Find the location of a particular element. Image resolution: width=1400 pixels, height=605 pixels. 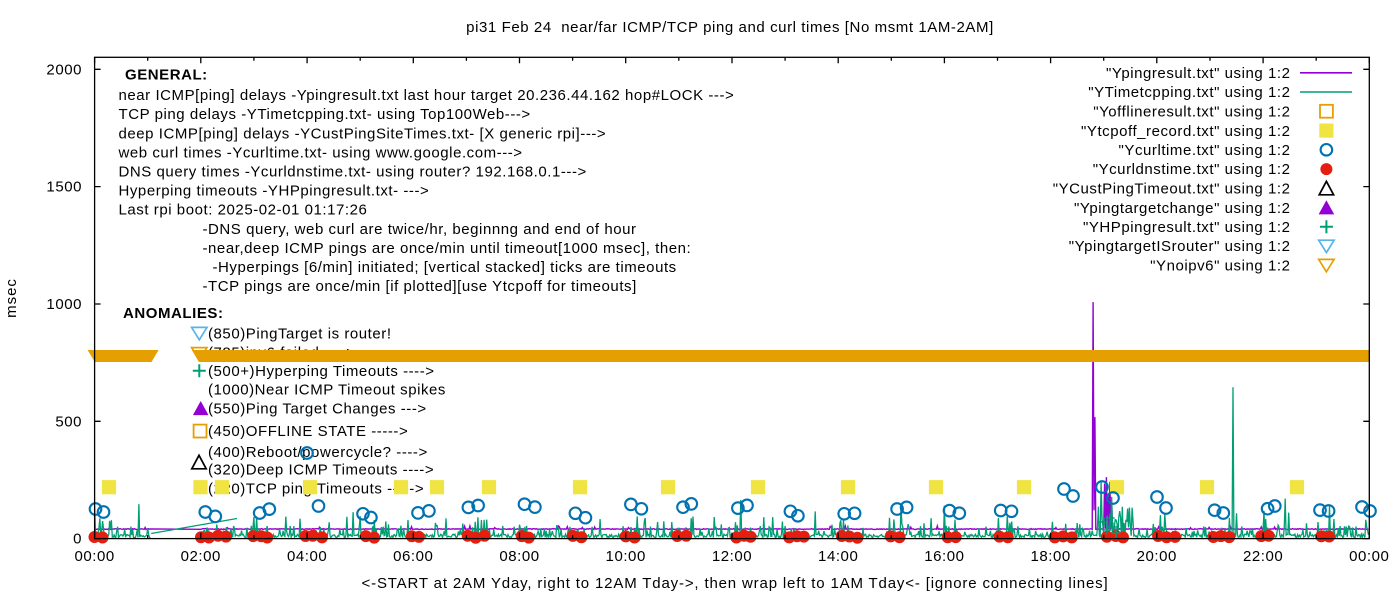

svg-text: 0 is located at coordinates (77, 539).